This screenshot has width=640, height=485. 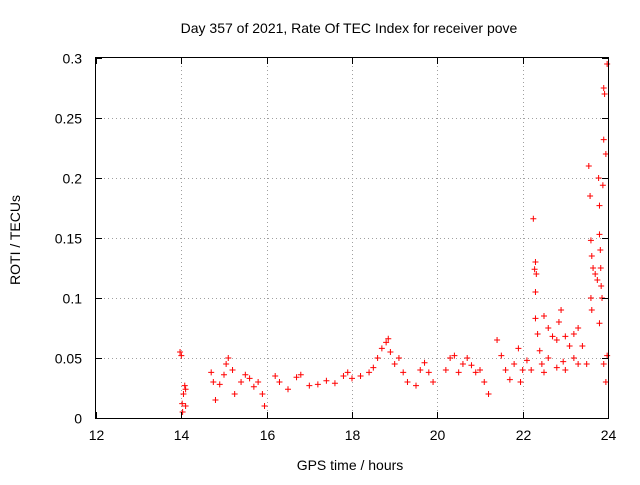 What do you see at coordinates (350, 465) in the screenshot?
I see `x-axis-label: GPS time / hours` at bounding box center [350, 465].